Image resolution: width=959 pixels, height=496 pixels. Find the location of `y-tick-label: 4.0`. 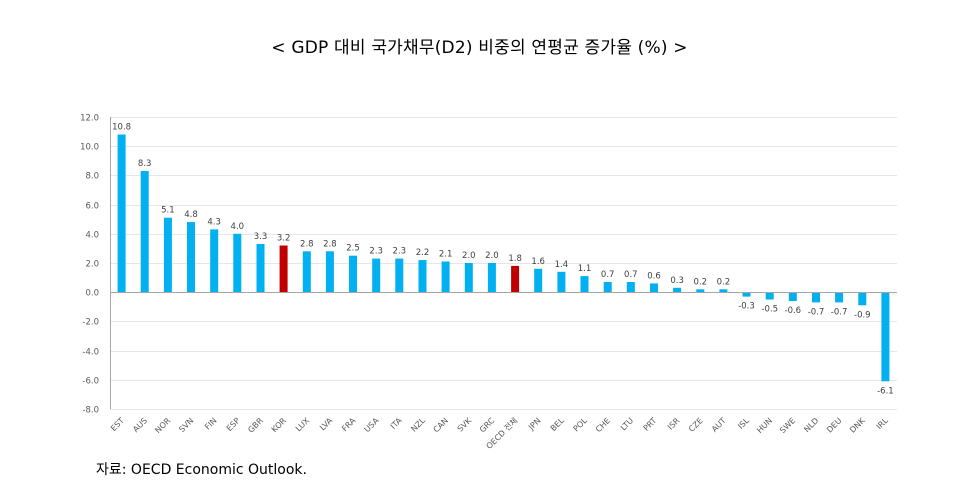

y-tick-label: 4.0 is located at coordinates (92, 236).